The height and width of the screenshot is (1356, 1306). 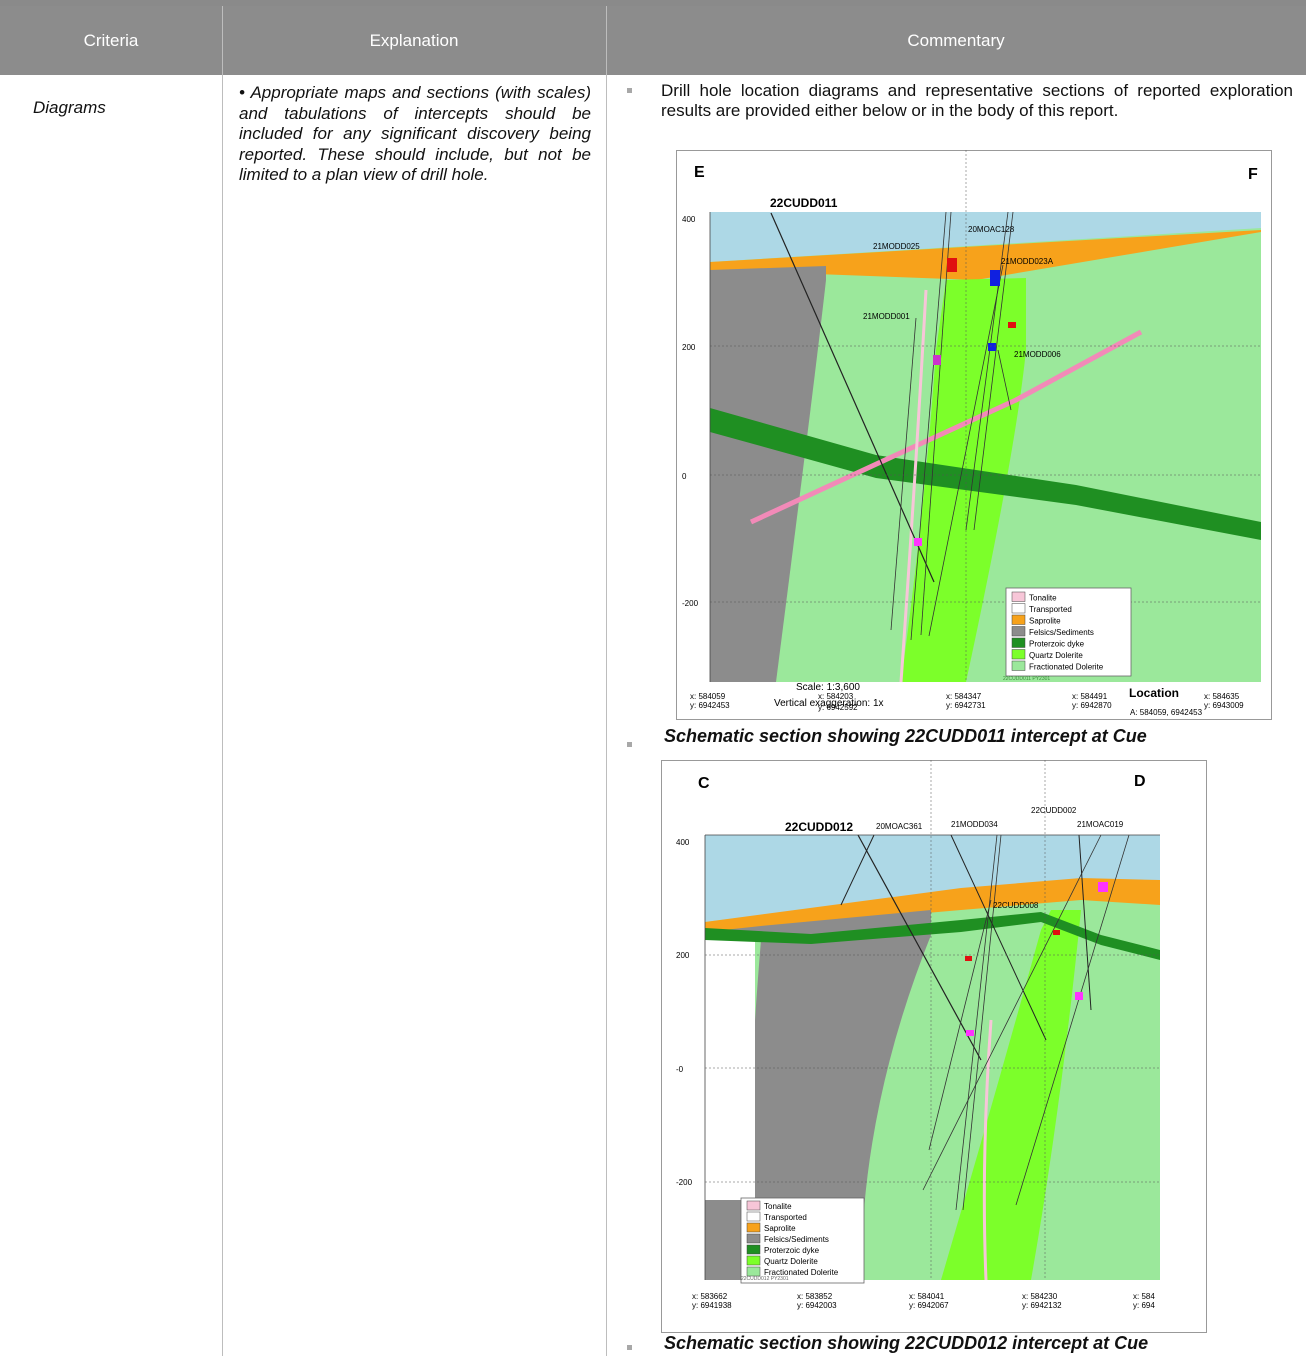 What do you see at coordinates (1054, 810) in the screenshot?
I see `hole-label: 22CUDD002` at bounding box center [1054, 810].